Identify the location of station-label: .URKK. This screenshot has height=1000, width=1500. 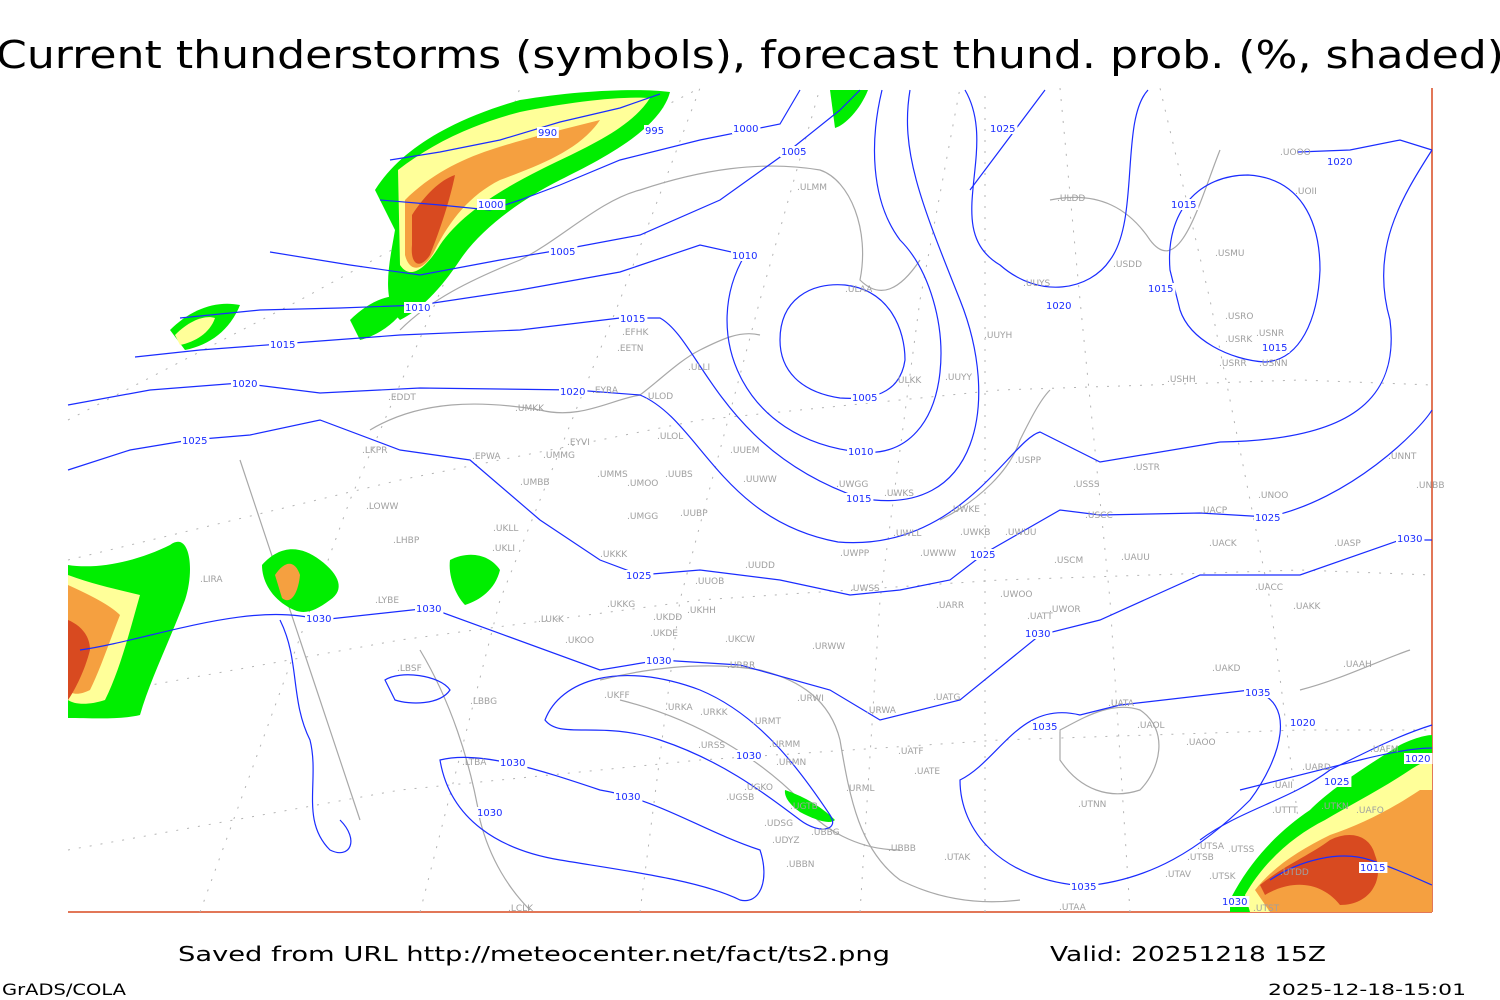
(714, 713).